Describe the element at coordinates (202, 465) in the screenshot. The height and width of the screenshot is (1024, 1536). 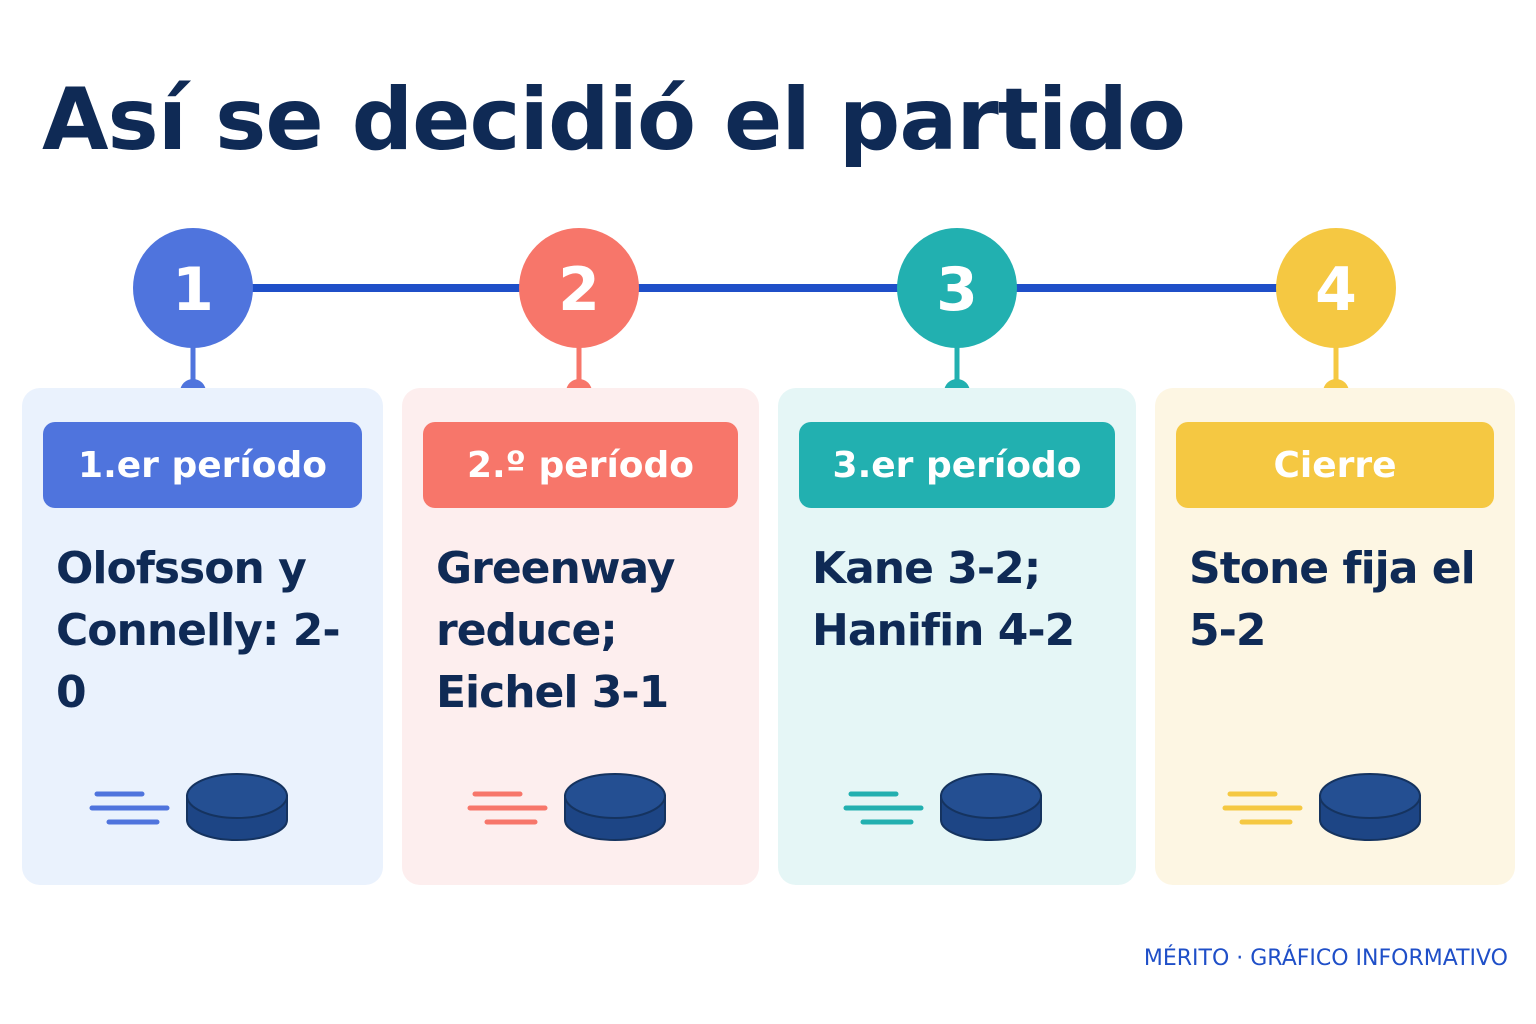
I see `step-label: 1.er período` at that location.